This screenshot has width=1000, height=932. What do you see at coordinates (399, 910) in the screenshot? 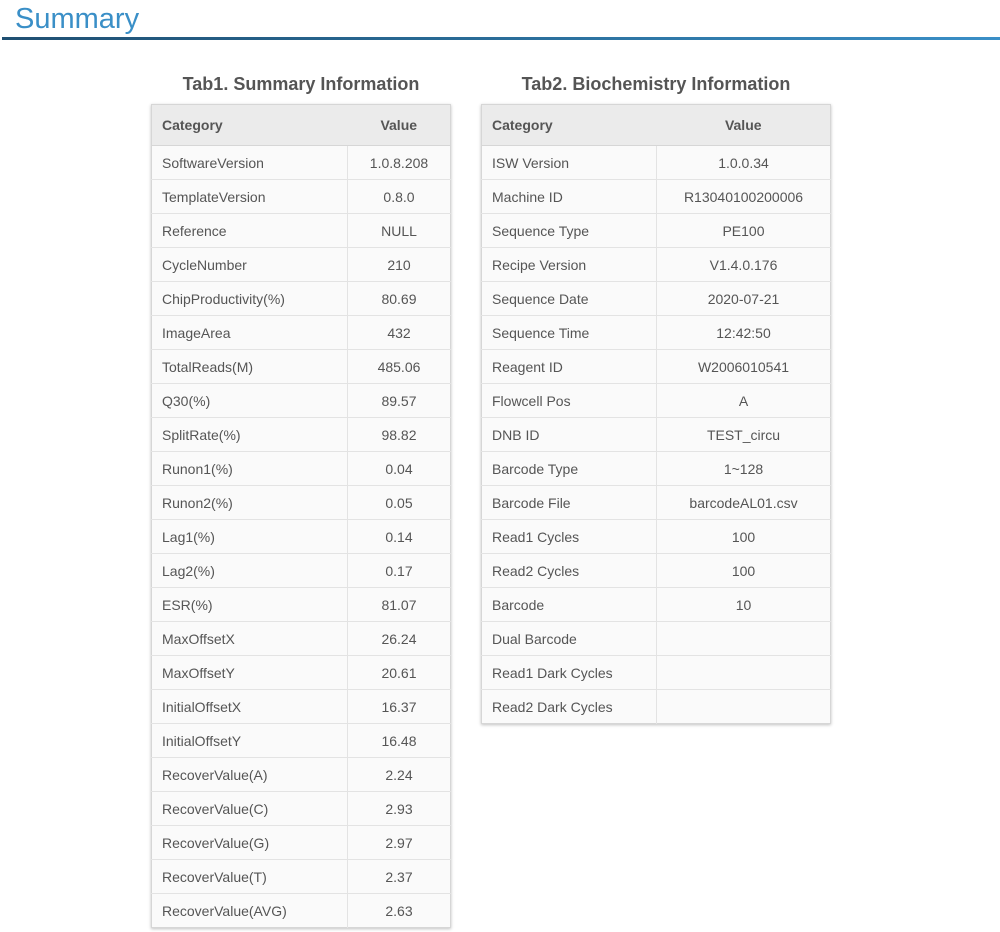
I see `value-cell: 2.63` at bounding box center [399, 910].